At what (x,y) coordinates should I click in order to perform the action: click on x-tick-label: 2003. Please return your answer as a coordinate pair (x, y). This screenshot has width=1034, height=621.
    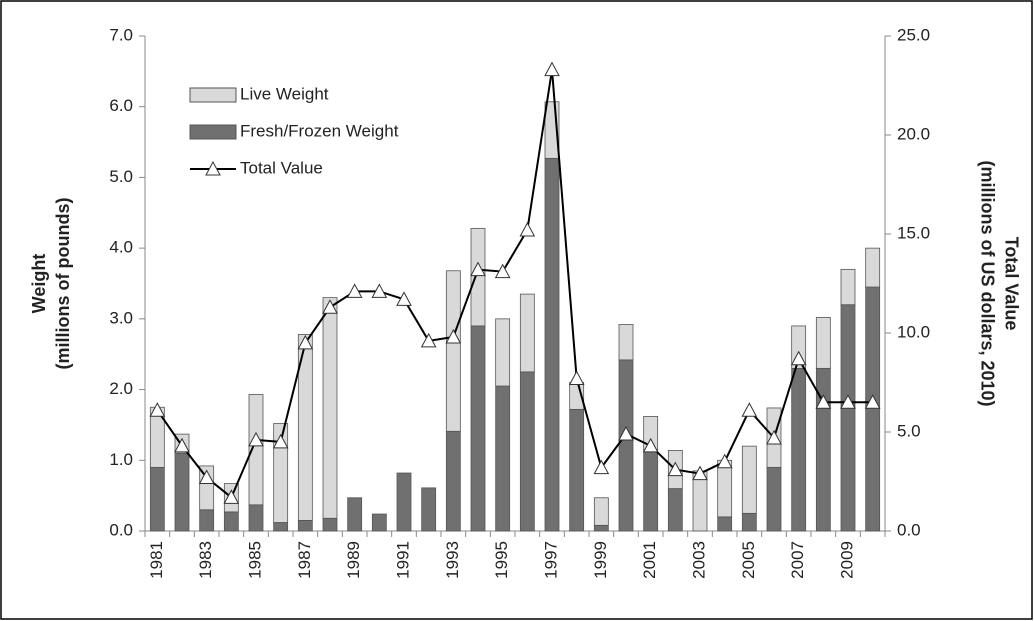
    Looking at the image, I should click on (698, 560).